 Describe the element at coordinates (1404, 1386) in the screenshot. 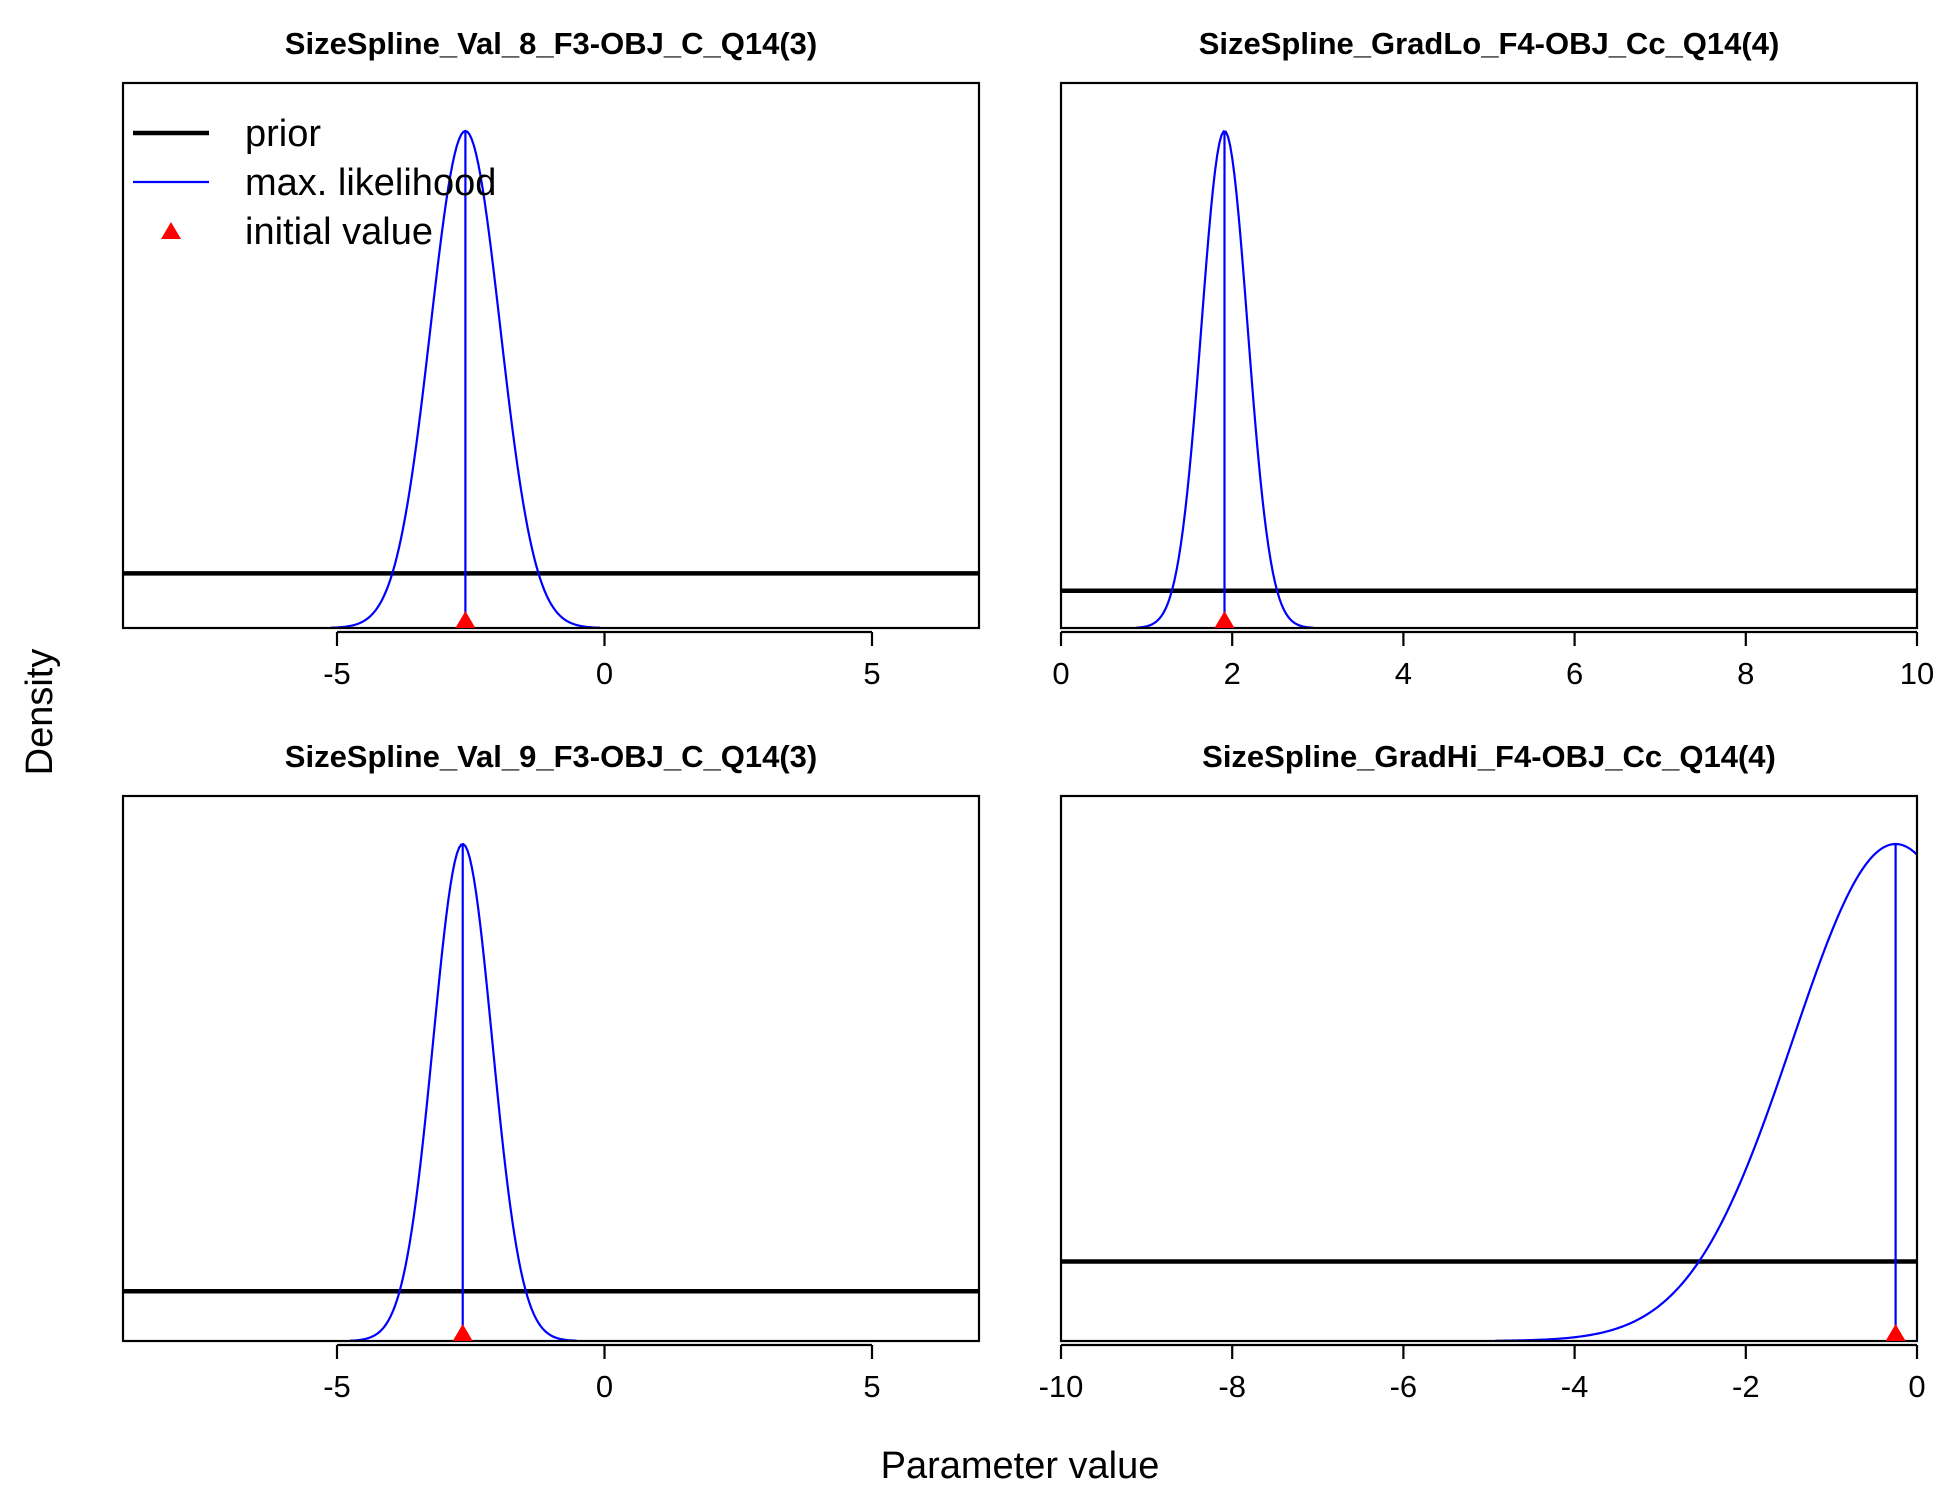

I see `x-tick-label: -6` at that location.